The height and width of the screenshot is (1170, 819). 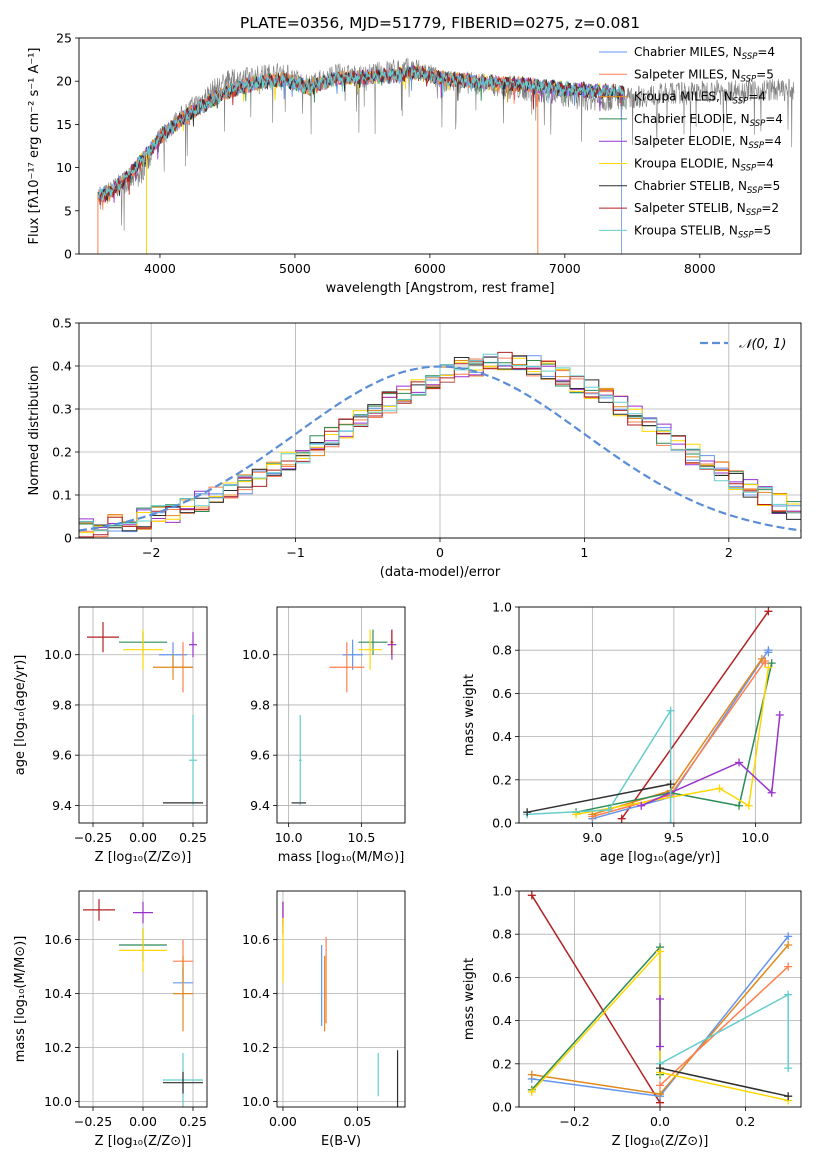 What do you see at coordinates (289, 837) in the screenshot?
I see `x-tick-label: 10.0` at bounding box center [289, 837].